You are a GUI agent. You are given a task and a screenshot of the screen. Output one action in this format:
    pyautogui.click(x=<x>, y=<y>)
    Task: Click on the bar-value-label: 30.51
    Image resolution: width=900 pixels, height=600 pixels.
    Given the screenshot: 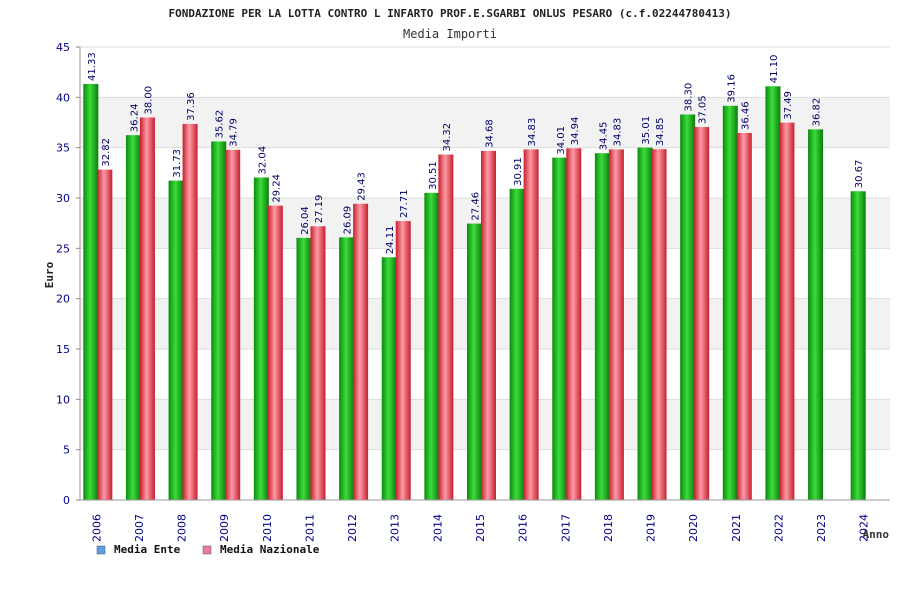 What is the action you would take?
    pyautogui.click(x=433, y=175)
    